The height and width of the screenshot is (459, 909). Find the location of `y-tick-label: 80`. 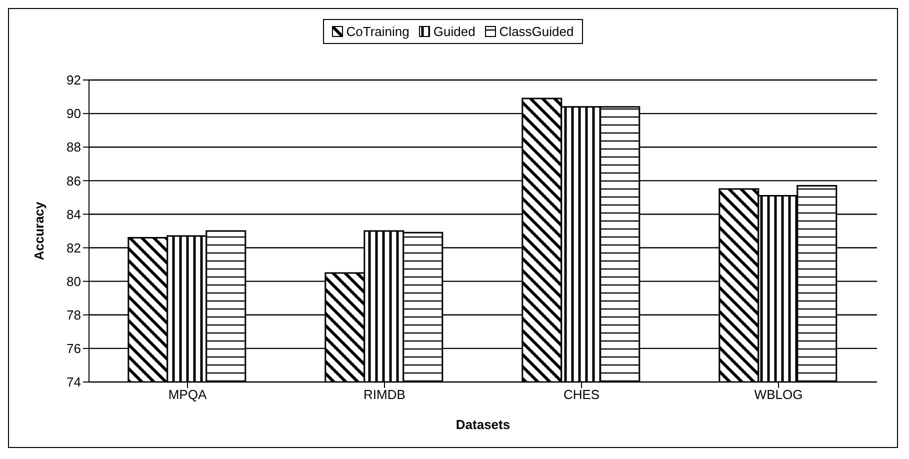

y-tick-label: 80 is located at coordinates (73, 281).